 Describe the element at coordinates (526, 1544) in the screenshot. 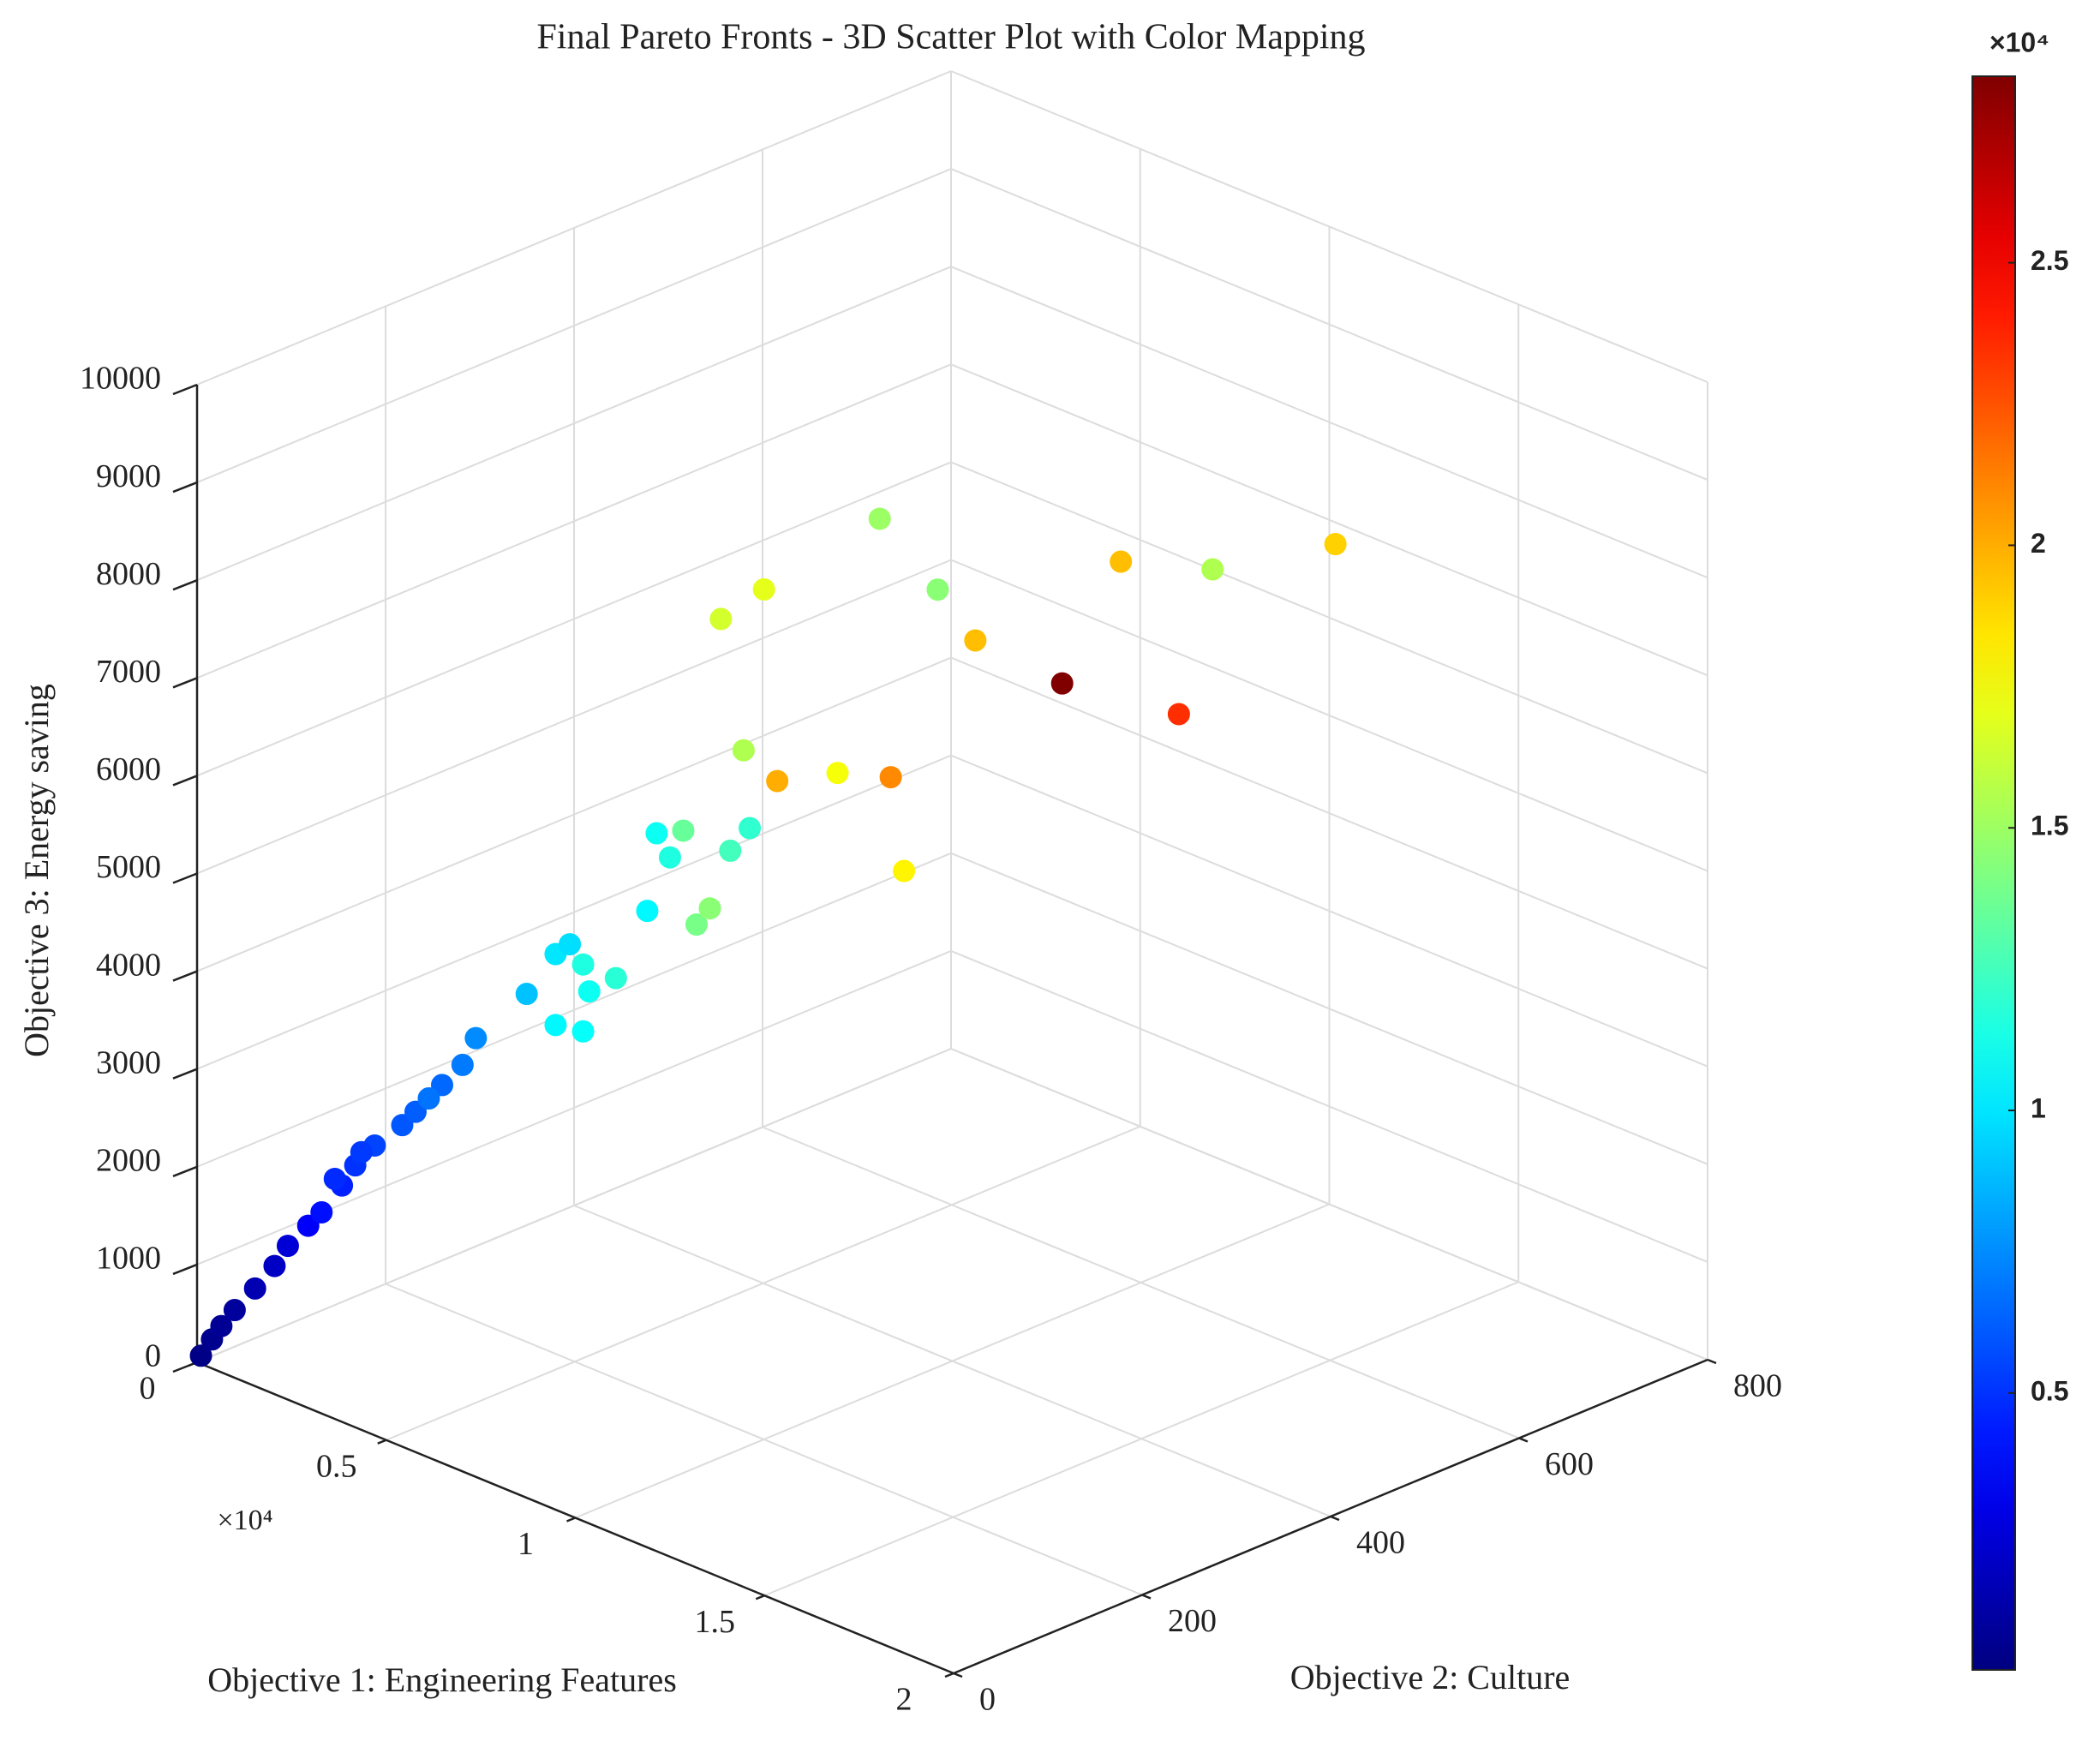

I see `x-tick-label: 1` at that location.